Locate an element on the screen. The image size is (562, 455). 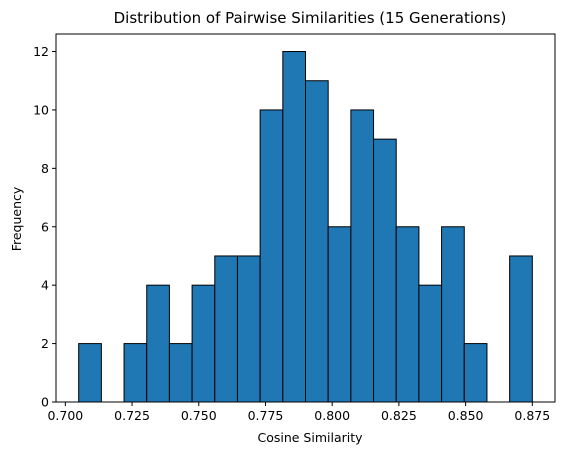
x-tick-label: 0.700 is located at coordinates (65, 415).